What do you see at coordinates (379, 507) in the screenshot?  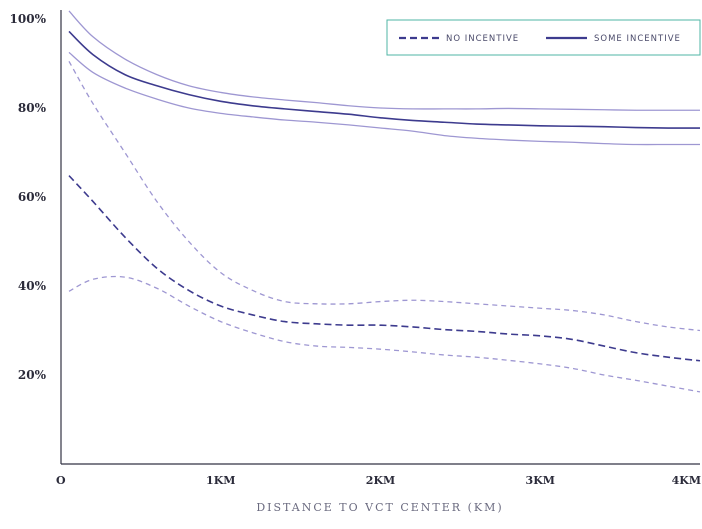 I see `x-axis-label: DISTANCE TO VCT CENTER (KM)` at bounding box center [379, 507].